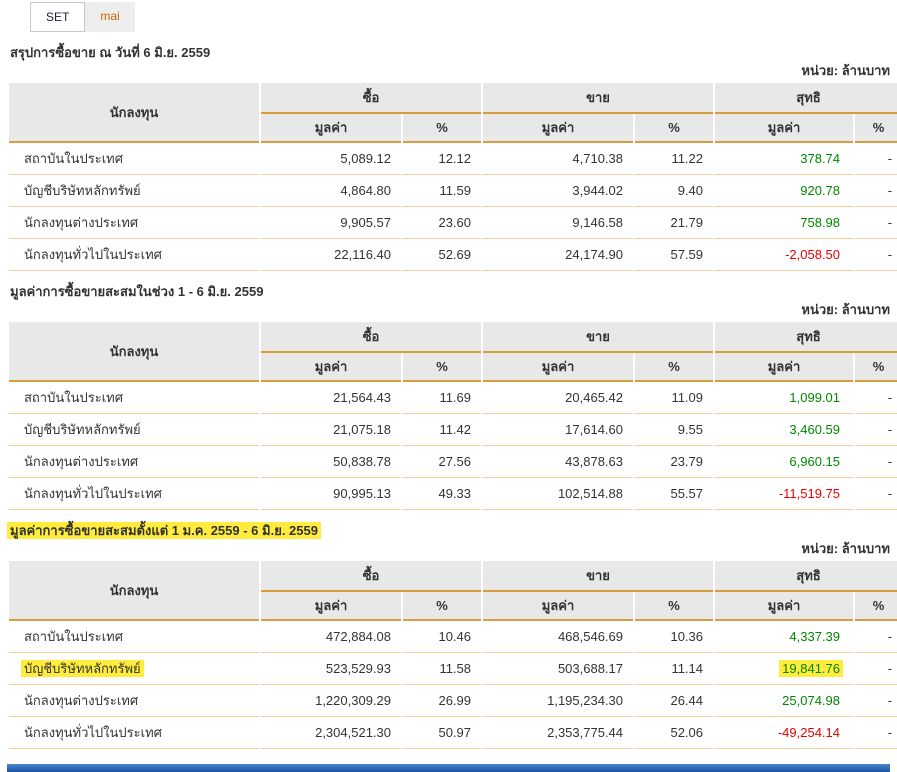  What do you see at coordinates (331, 398) in the screenshot?
I see `buy-value-cell: 21,564.43` at bounding box center [331, 398].